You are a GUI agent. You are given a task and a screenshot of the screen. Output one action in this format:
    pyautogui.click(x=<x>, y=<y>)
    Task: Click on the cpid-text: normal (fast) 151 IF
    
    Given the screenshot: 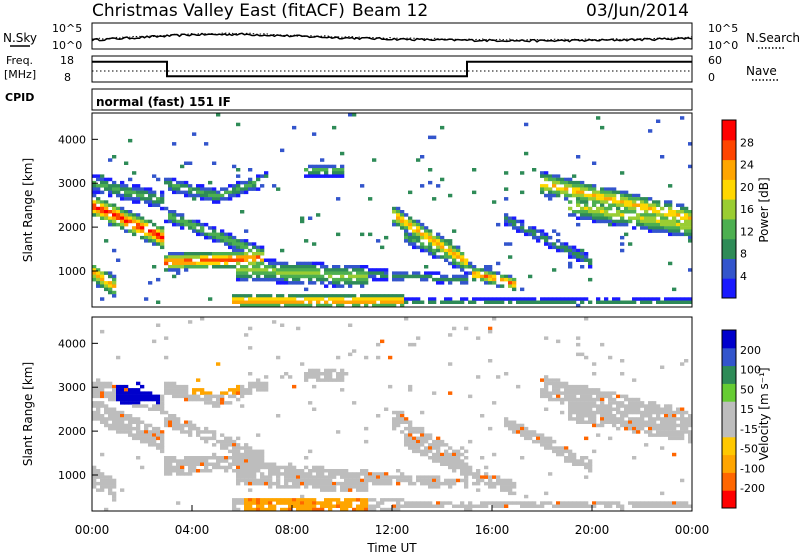 What is the action you would take?
    pyautogui.click(x=163, y=102)
    